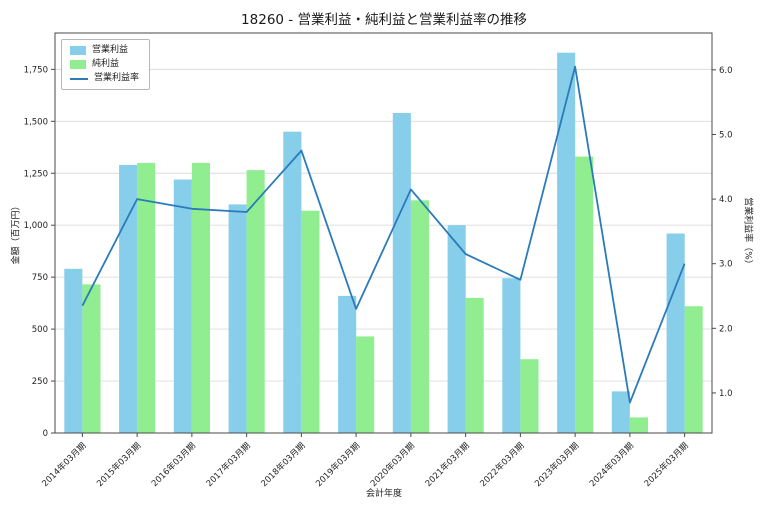  What do you see at coordinates (337, 464) in the screenshot?
I see `x-tick-label: 2019年03月期` at bounding box center [337, 464].